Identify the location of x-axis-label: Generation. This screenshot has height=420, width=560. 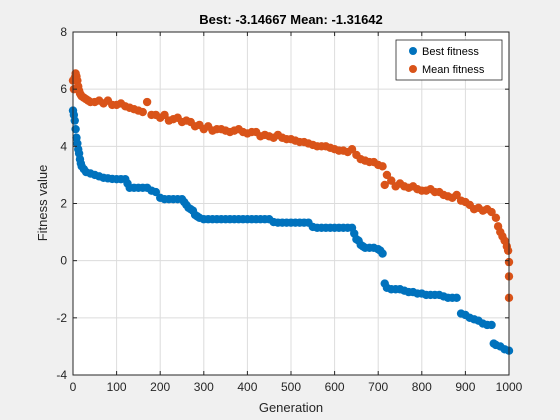
(291, 407).